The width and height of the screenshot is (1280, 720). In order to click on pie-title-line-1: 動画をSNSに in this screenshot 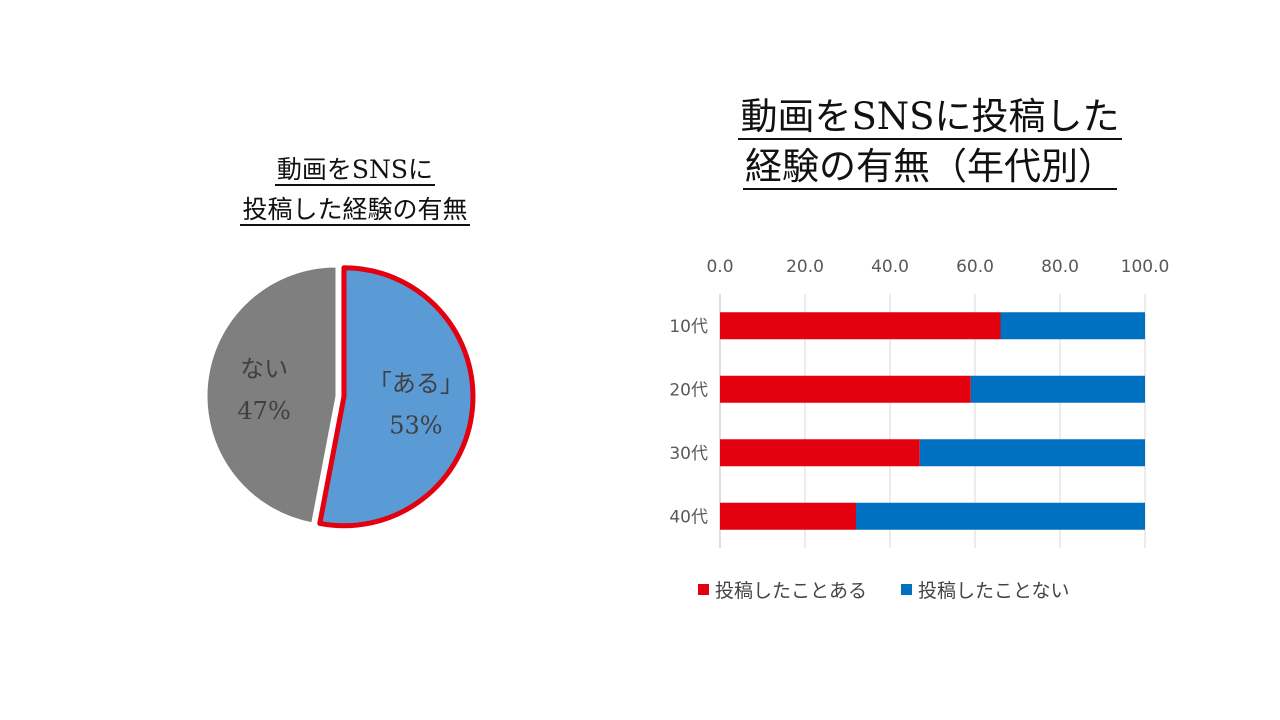, I will do `click(355, 170)`.